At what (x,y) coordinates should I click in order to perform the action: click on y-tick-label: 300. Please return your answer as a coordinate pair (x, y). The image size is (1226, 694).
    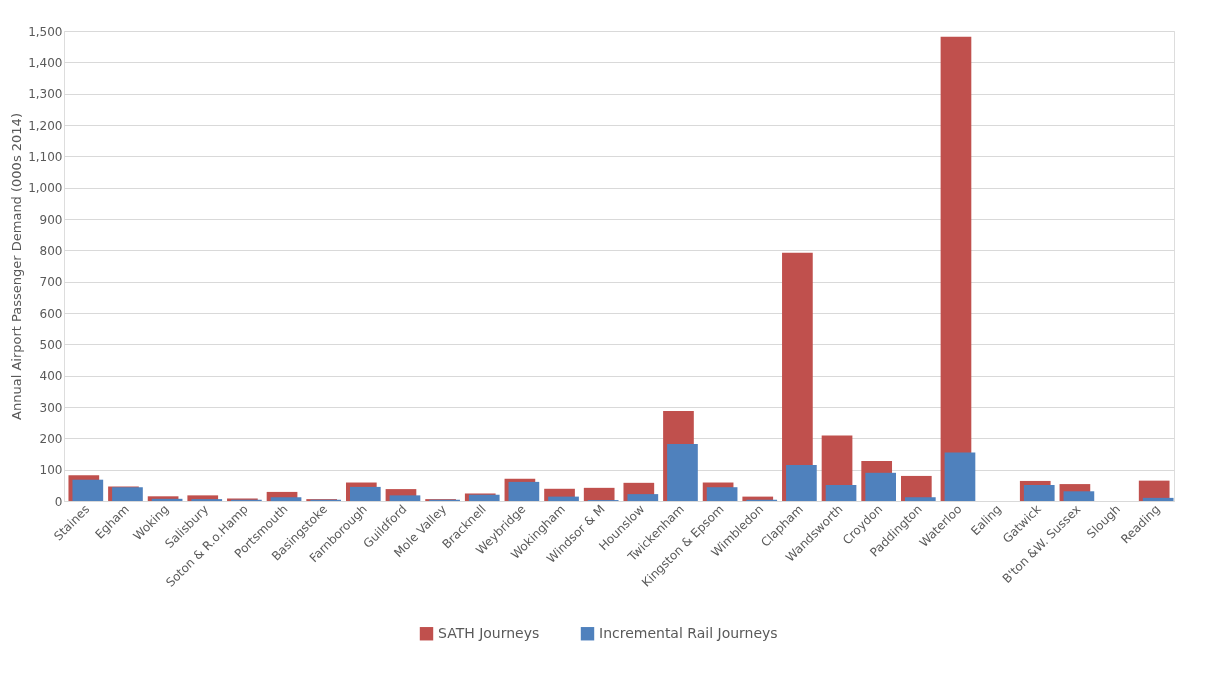
    Looking at the image, I should click on (51, 407).